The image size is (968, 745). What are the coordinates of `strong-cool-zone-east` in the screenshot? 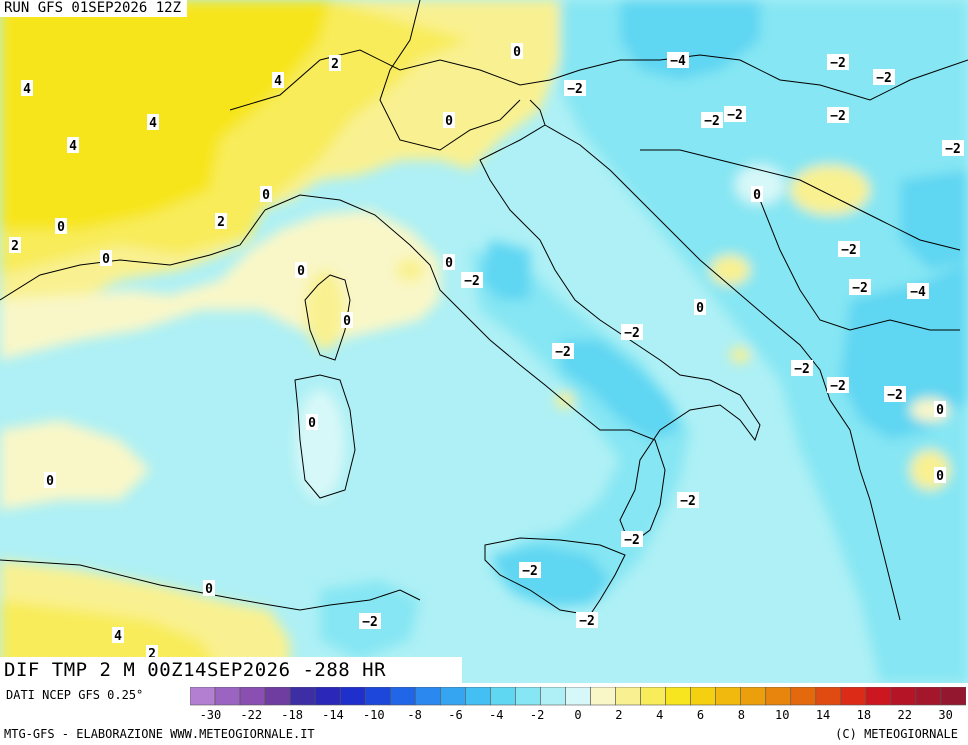 It's located at (934, 220).